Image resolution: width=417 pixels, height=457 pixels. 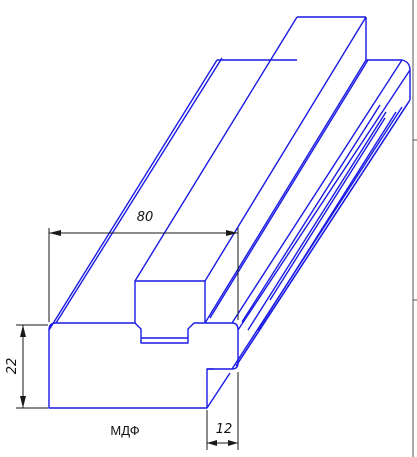 I want to click on dimension-height: 22, so click(x=26, y=366).